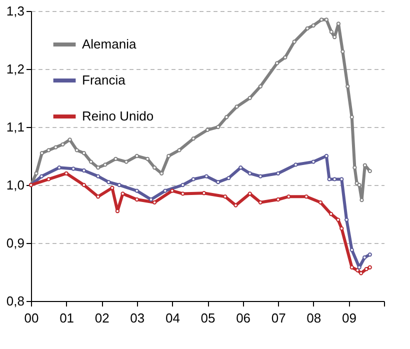  Describe the element at coordinates (31, 318) in the screenshot. I see `x-tick-label: 00` at that location.